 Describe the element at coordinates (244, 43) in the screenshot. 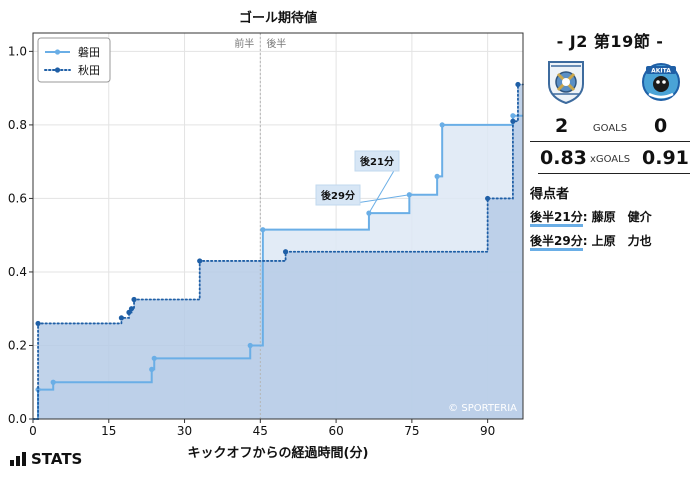

I see `first-half-label: 前半` at that location.